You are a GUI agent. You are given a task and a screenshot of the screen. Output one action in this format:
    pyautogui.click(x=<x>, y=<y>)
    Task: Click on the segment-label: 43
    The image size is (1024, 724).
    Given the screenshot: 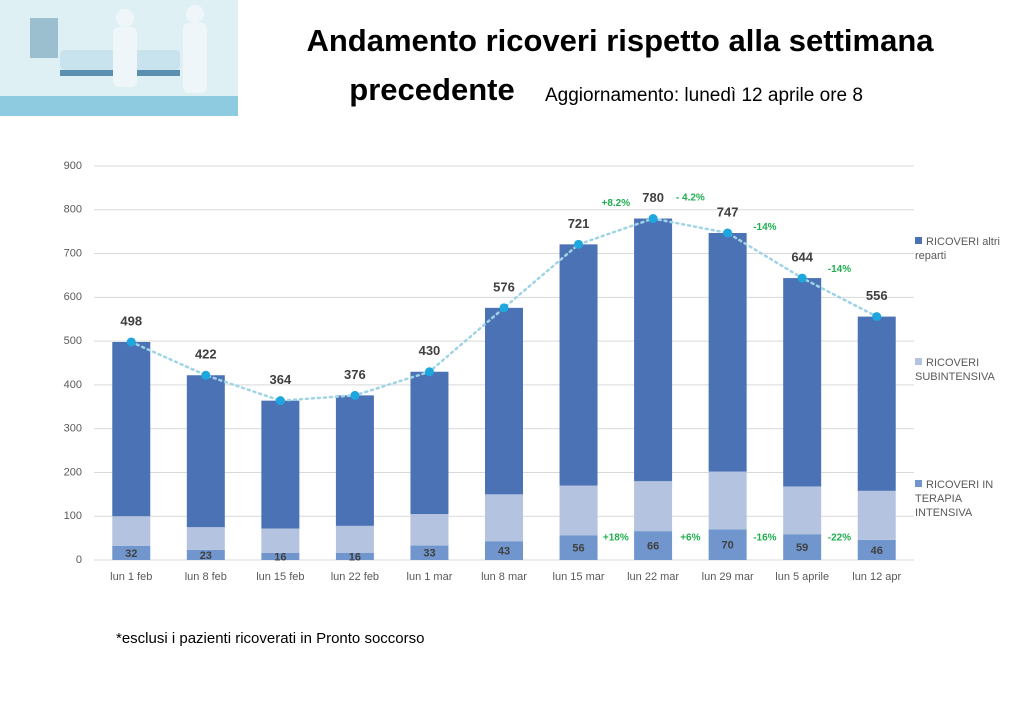 What is the action you would take?
    pyautogui.click(x=504, y=551)
    